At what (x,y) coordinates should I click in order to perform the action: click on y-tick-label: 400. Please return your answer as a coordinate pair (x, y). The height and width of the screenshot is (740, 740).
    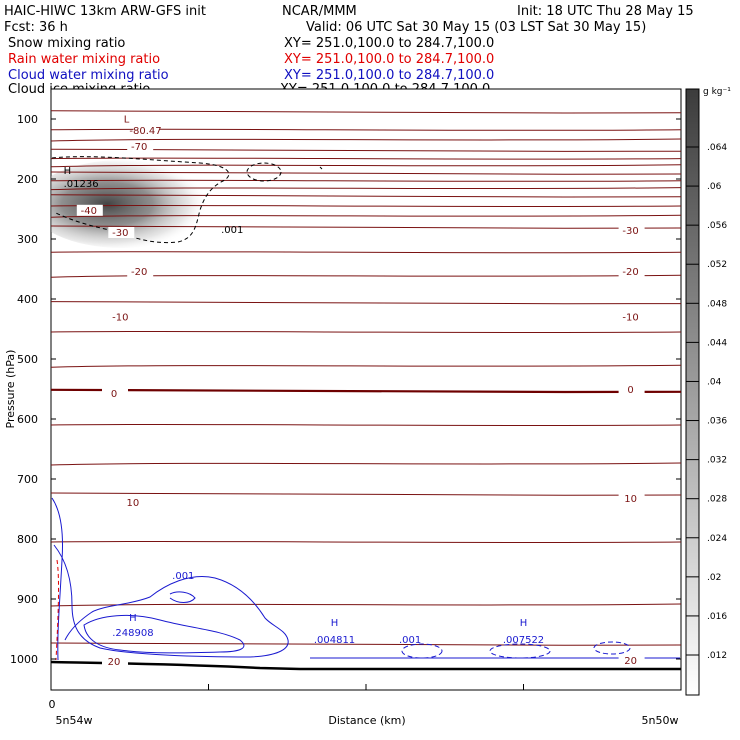
    Looking at the image, I should click on (27, 299).